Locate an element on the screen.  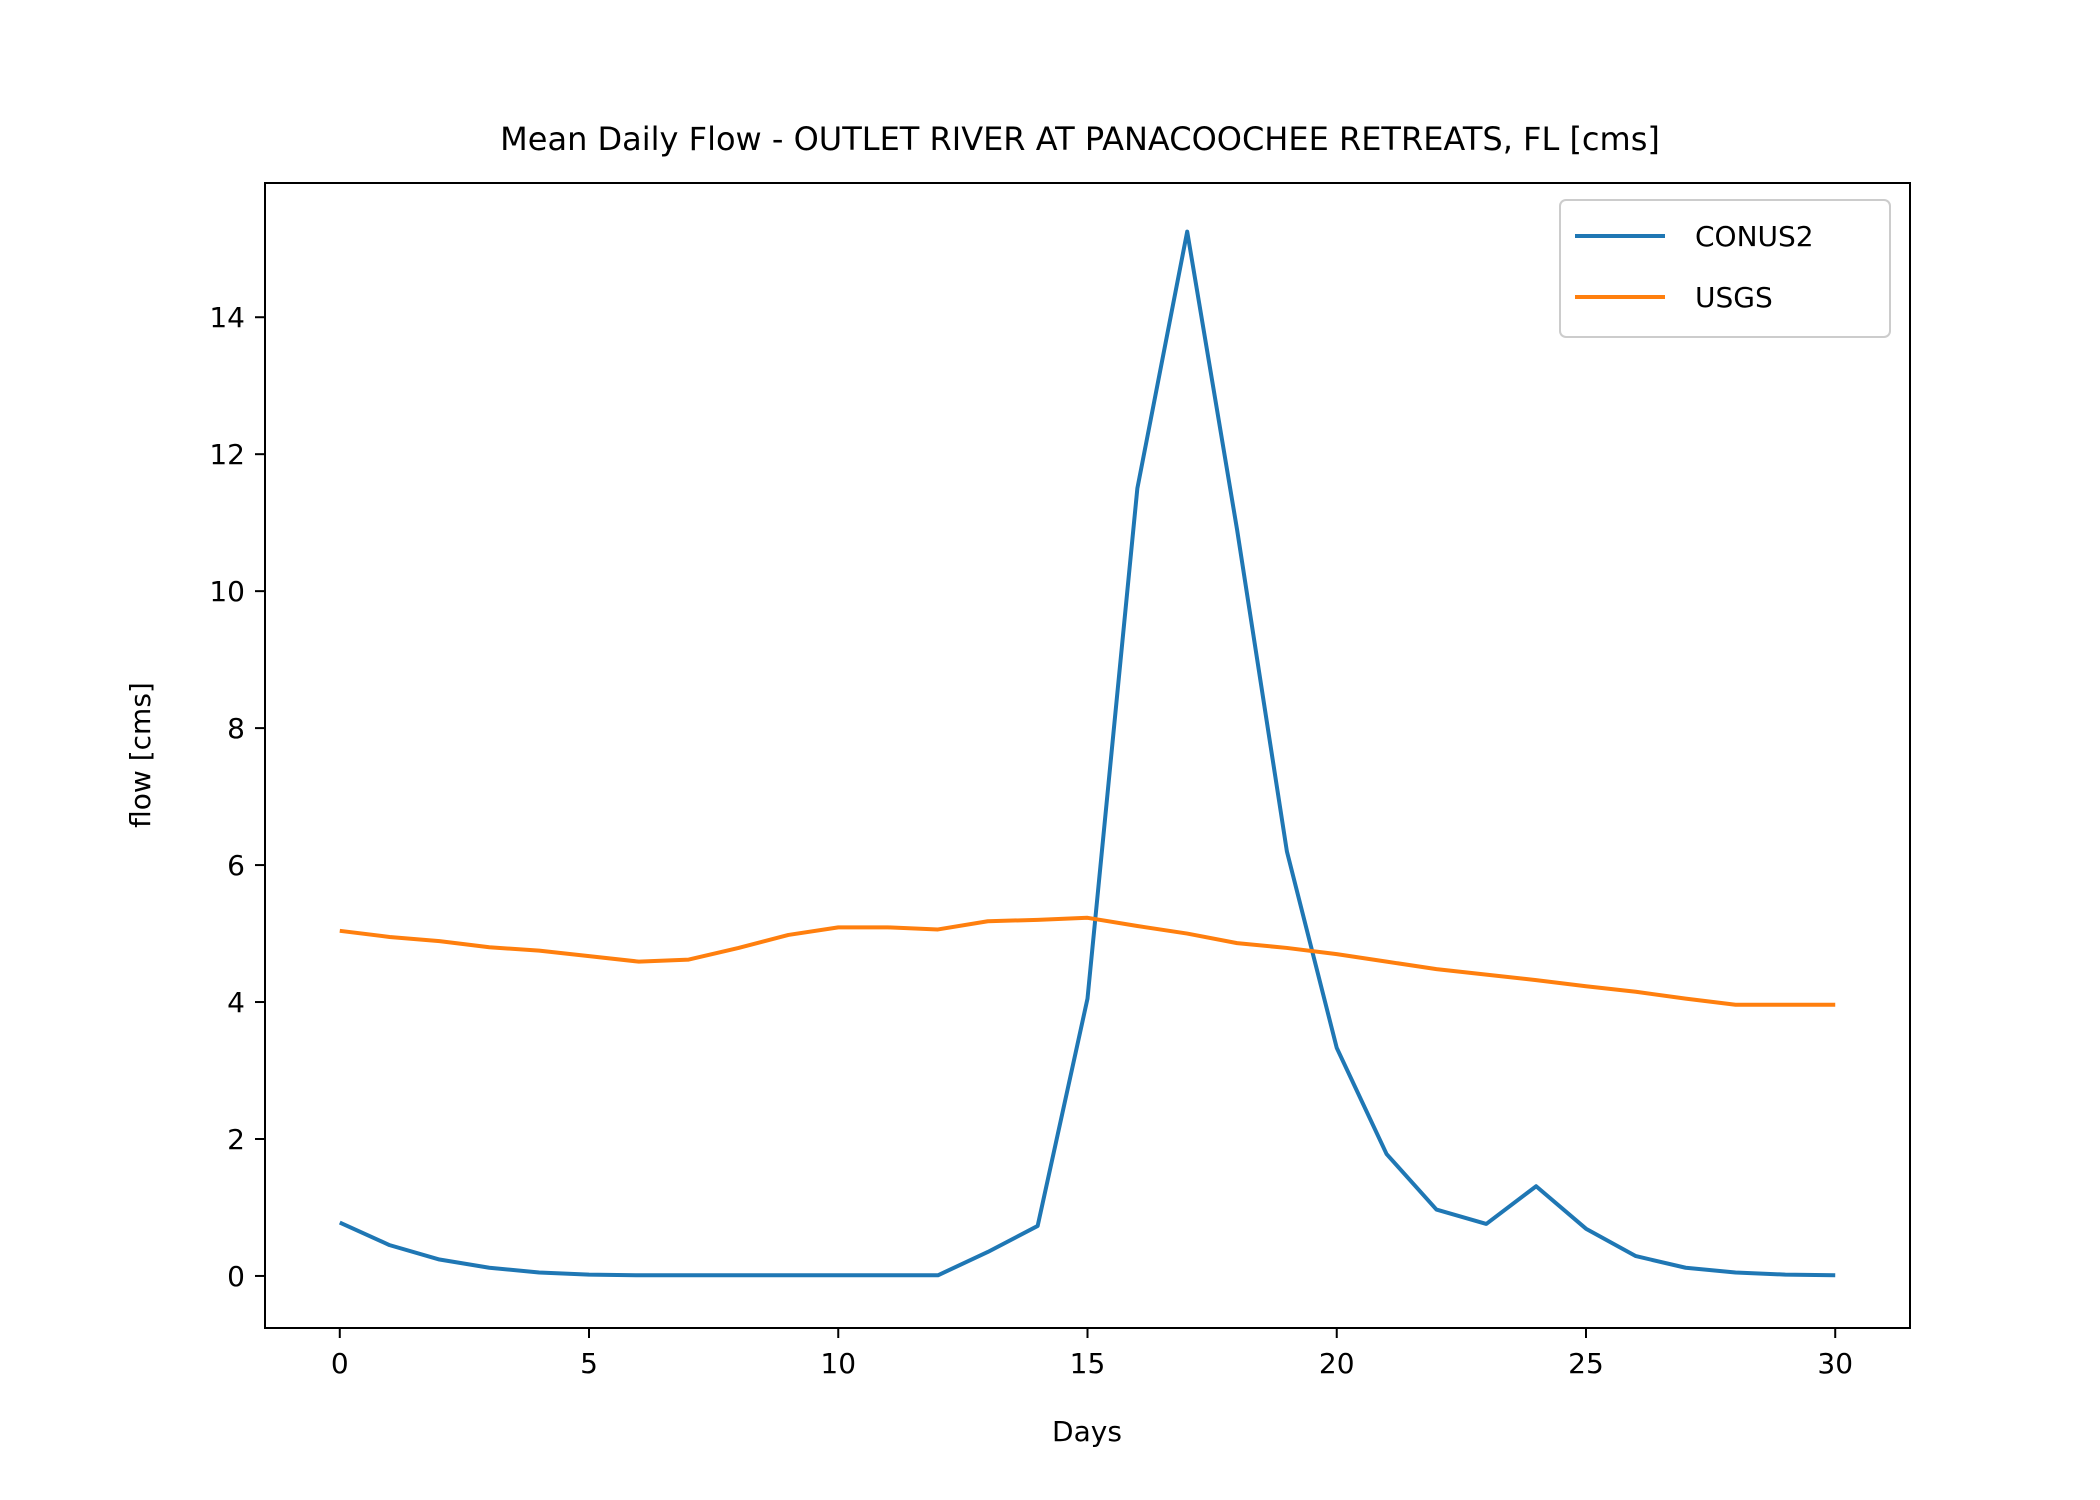
x-tick-label: 10 is located at coordinates (838, 1363).